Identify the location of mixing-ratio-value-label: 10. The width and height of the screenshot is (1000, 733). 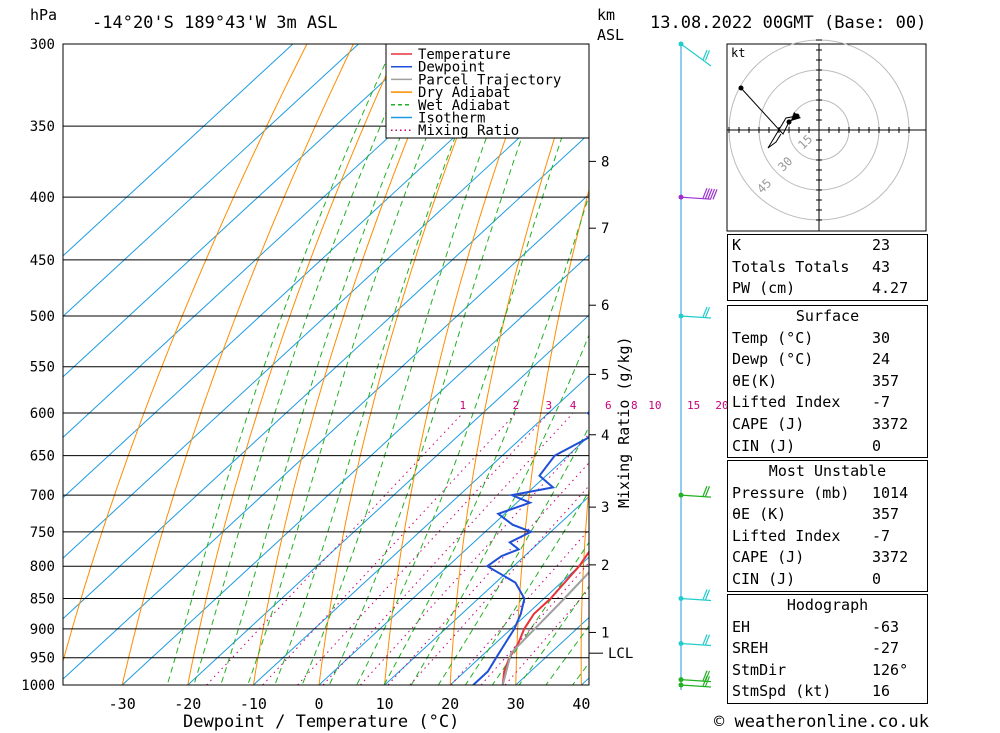
(654, 405).